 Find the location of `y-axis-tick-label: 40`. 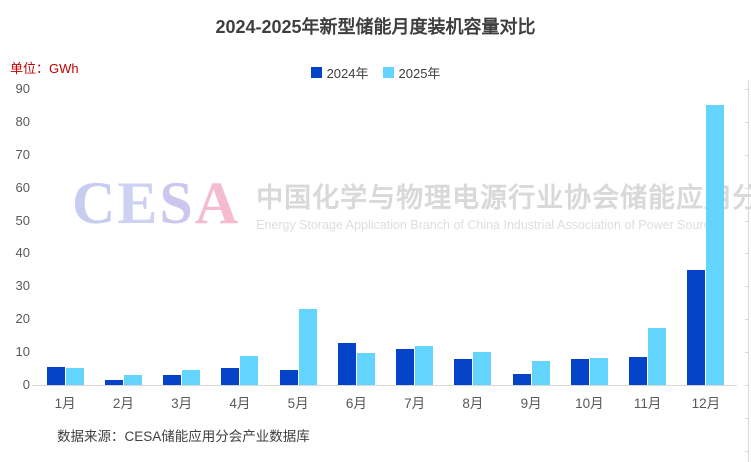

y-axis-tick-label: 40 is located at coordinates (22, 253).